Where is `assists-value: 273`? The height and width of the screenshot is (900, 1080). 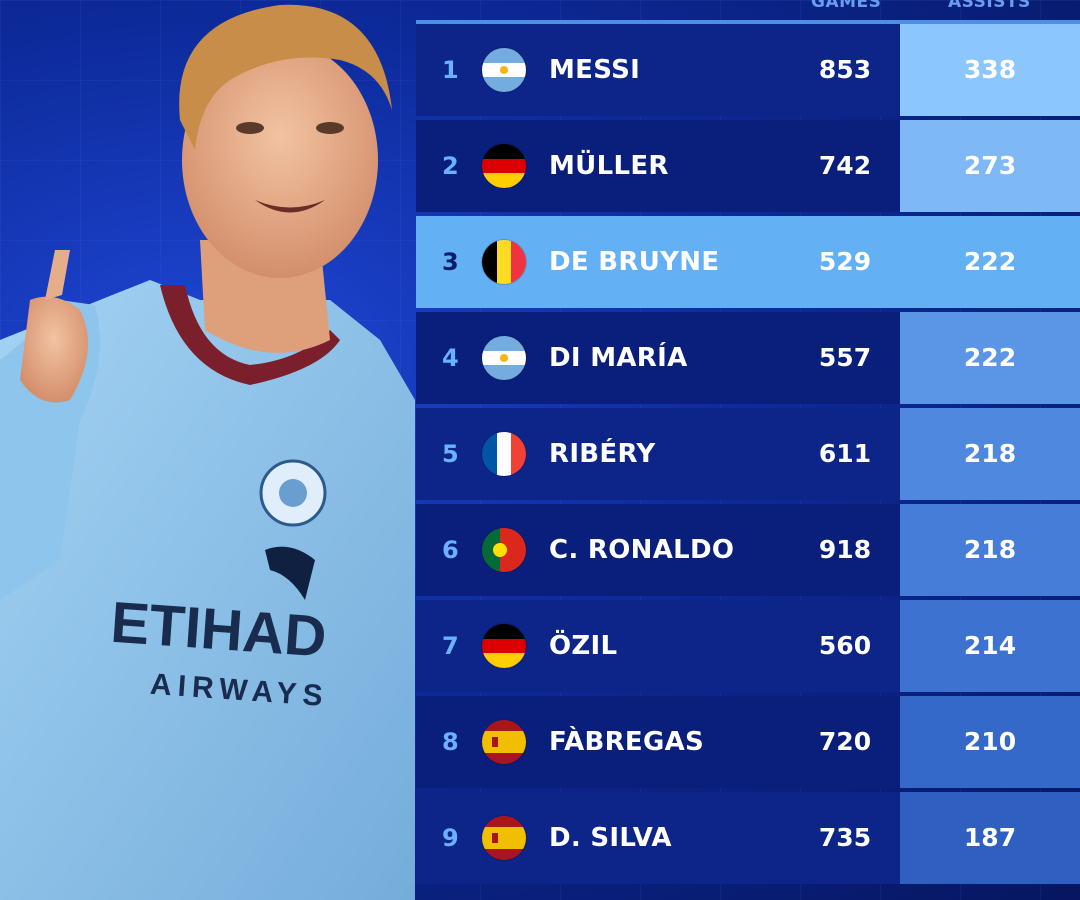 assists-value: 273 is located at coordinates (990, 165).